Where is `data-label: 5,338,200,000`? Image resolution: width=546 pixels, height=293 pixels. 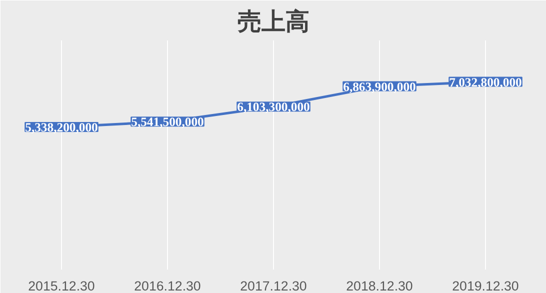 data-label: 5,338,200,000 is located at coordinates (61, 127).